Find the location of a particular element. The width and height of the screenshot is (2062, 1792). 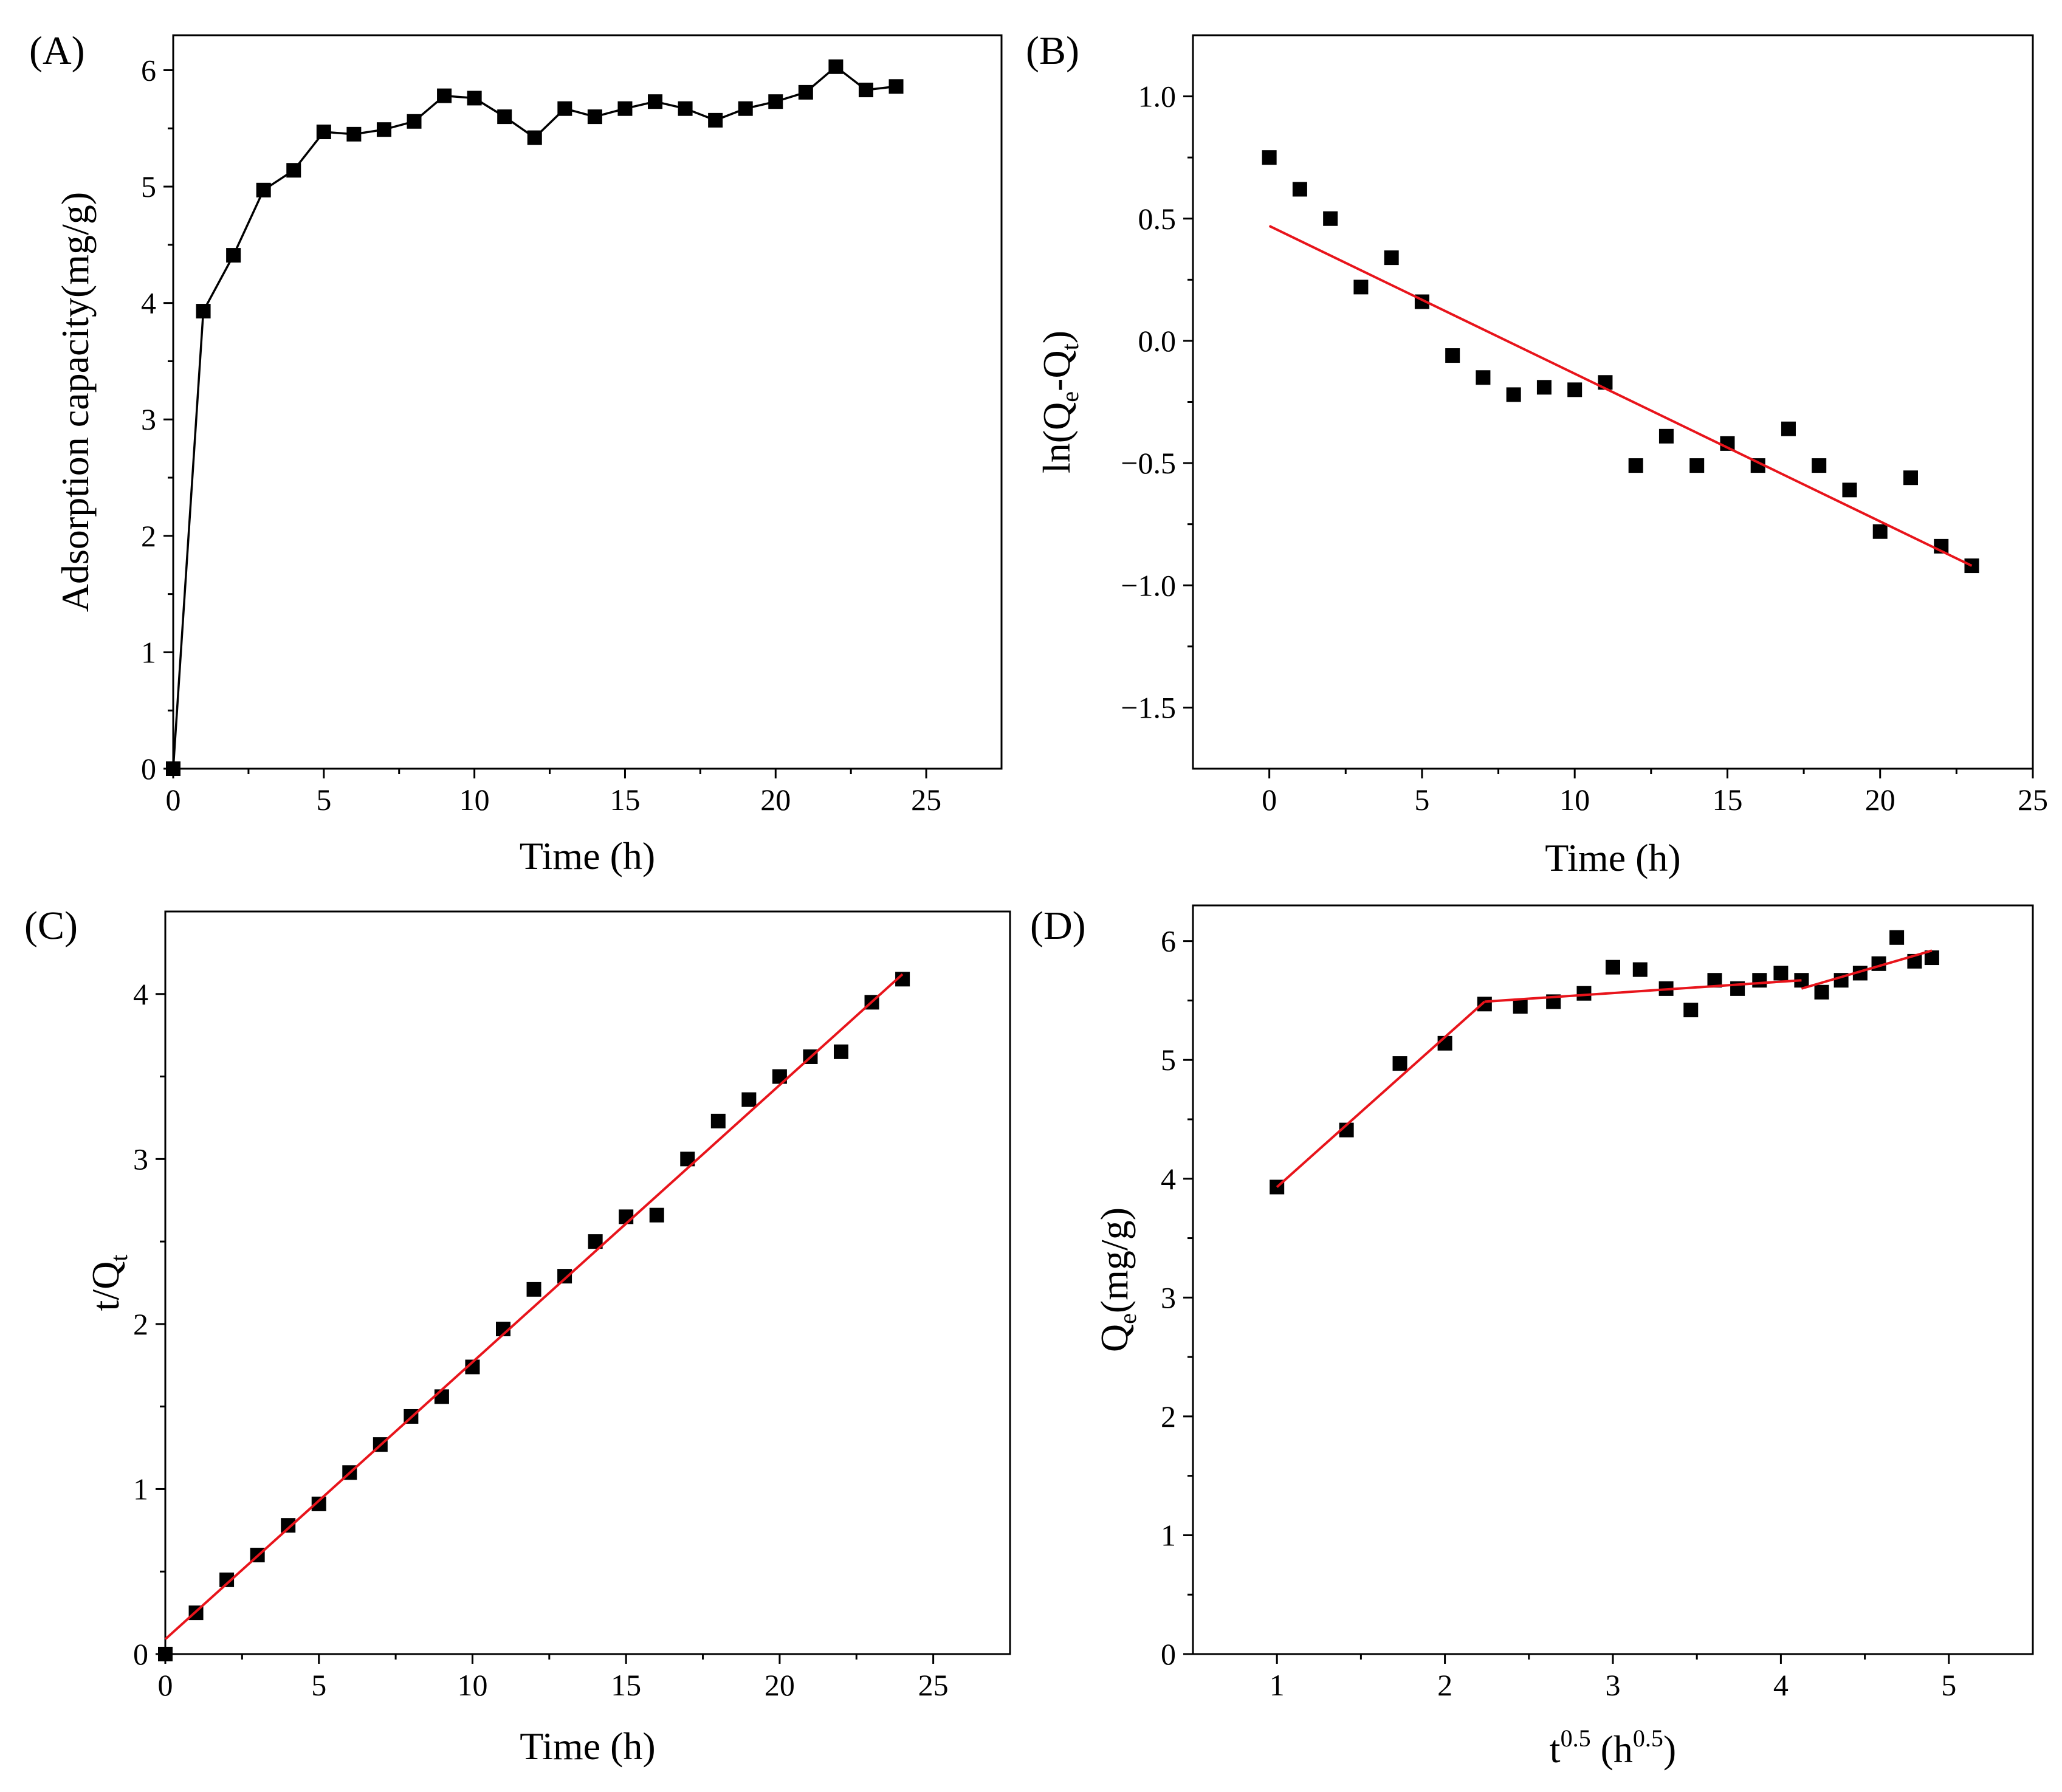

y-axis-title: Adsorption capacity(mg/g) is located at coordinates (75, 402).